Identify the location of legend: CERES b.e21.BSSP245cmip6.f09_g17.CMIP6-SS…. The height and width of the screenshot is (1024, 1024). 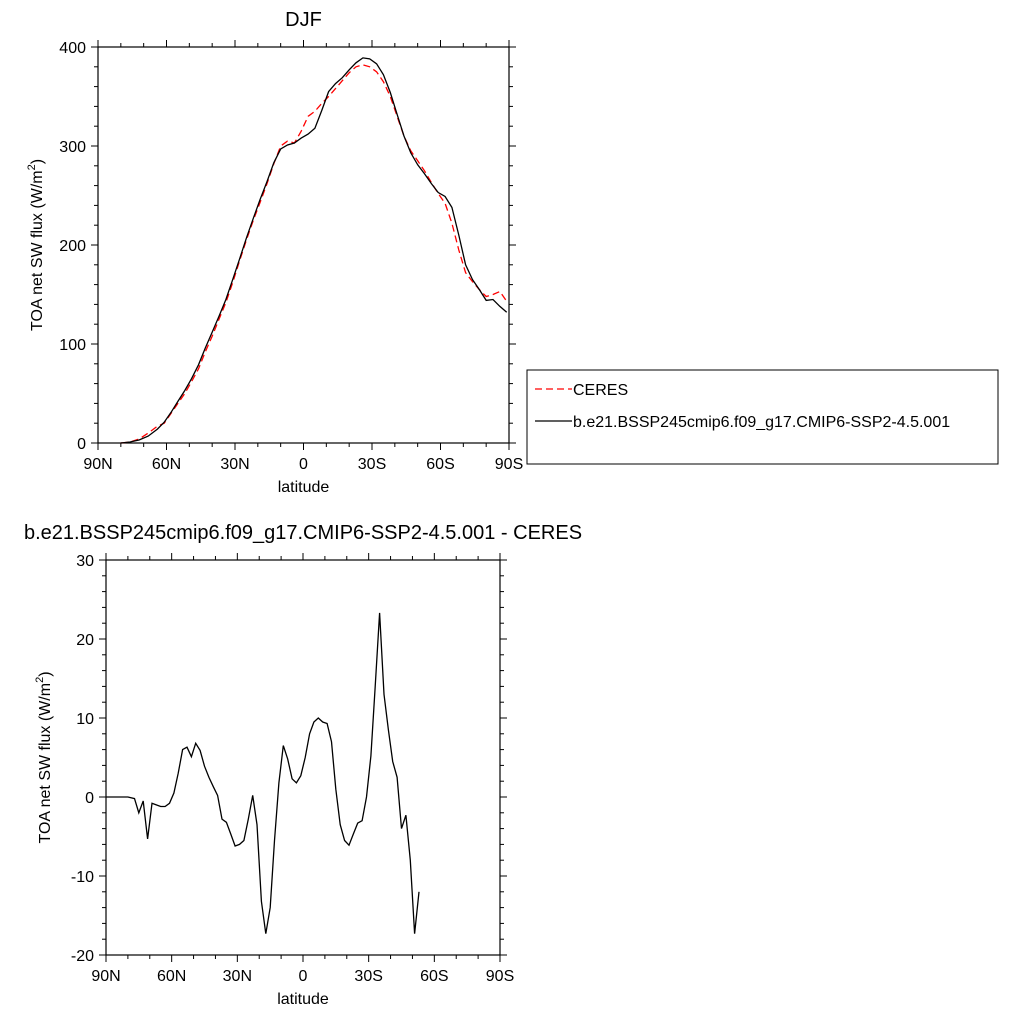
(762, 417).